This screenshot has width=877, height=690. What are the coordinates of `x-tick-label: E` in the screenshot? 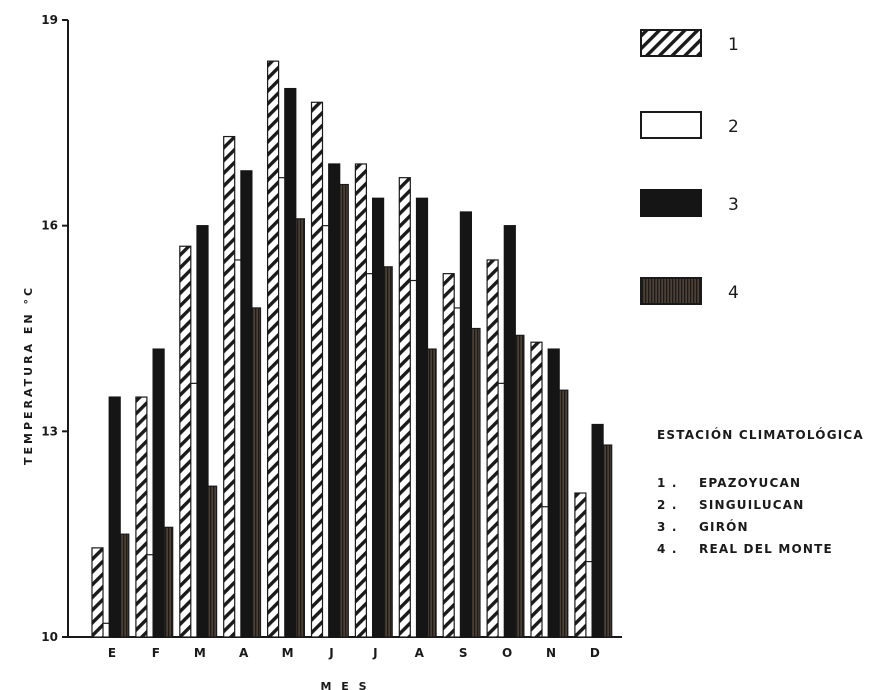 It's located at (112, 653).